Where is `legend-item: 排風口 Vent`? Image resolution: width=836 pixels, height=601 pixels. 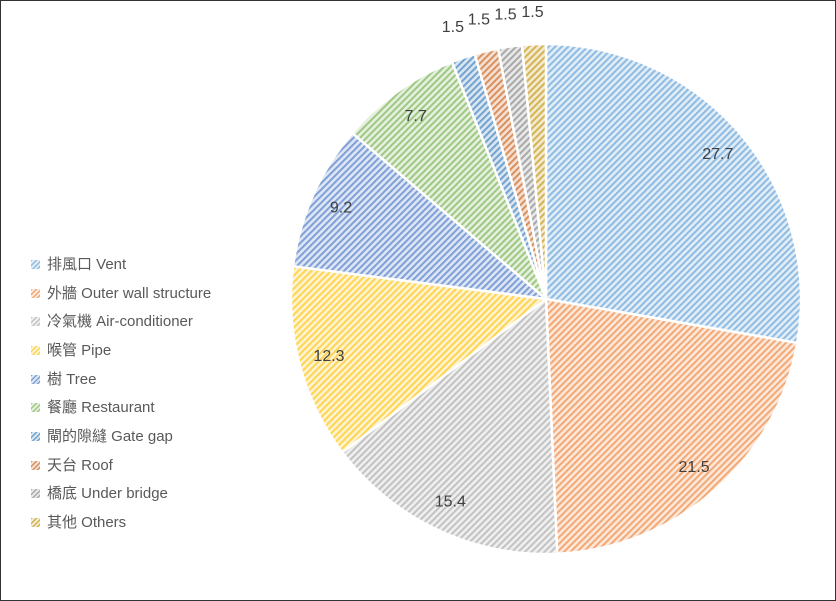 legend-item: 排風口 Vent is located at coordinates (121, 264).